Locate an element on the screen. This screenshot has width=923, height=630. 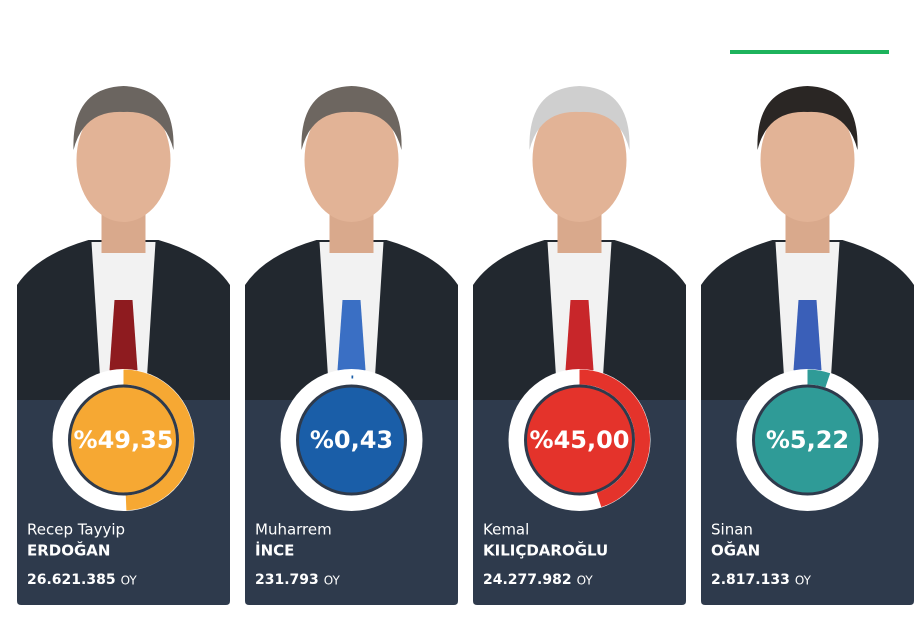
last-name: KILIÇDAROĞLU is located at coordinates (545, 550).